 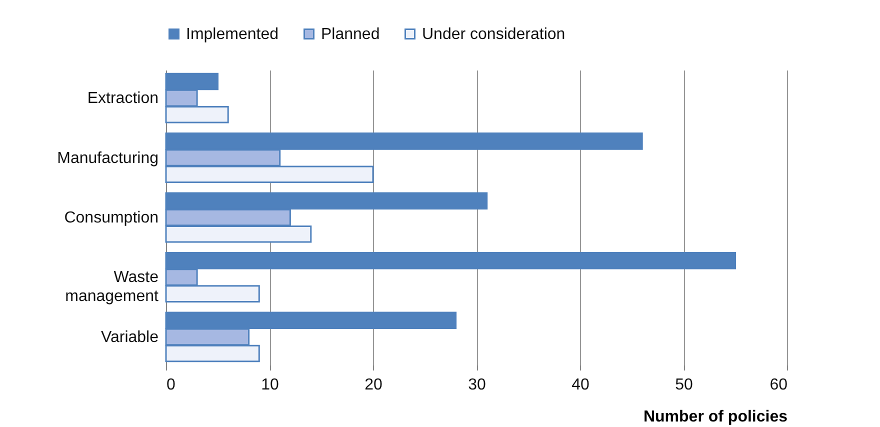 What do you see at coordinates (122, 99) in the screenshot?
I see `y-tick-label: Extraction` at bounding box center [122, 99].